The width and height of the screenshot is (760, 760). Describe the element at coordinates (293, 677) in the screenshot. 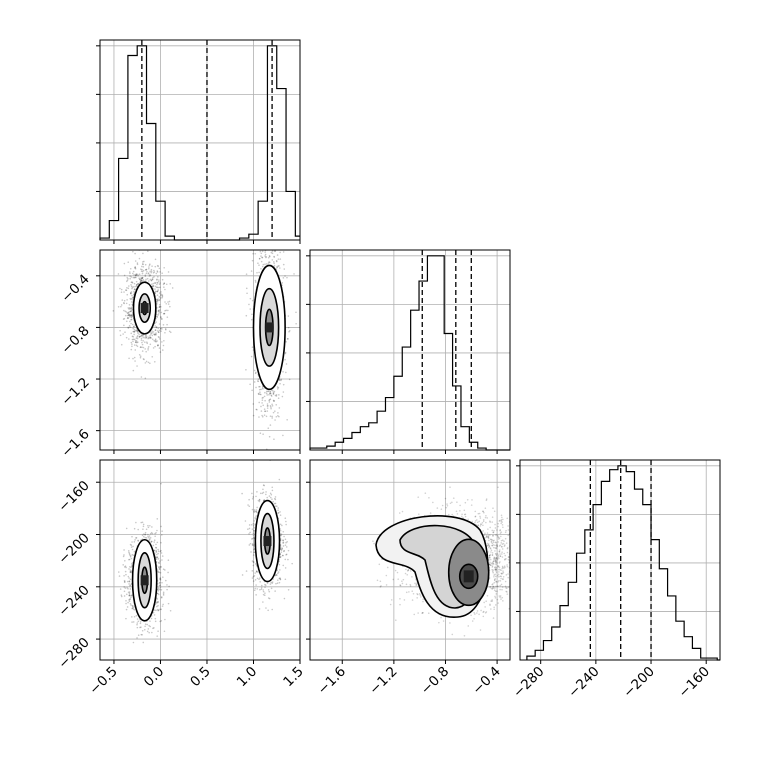

I see `x-tick-label: 1.5` at that location.